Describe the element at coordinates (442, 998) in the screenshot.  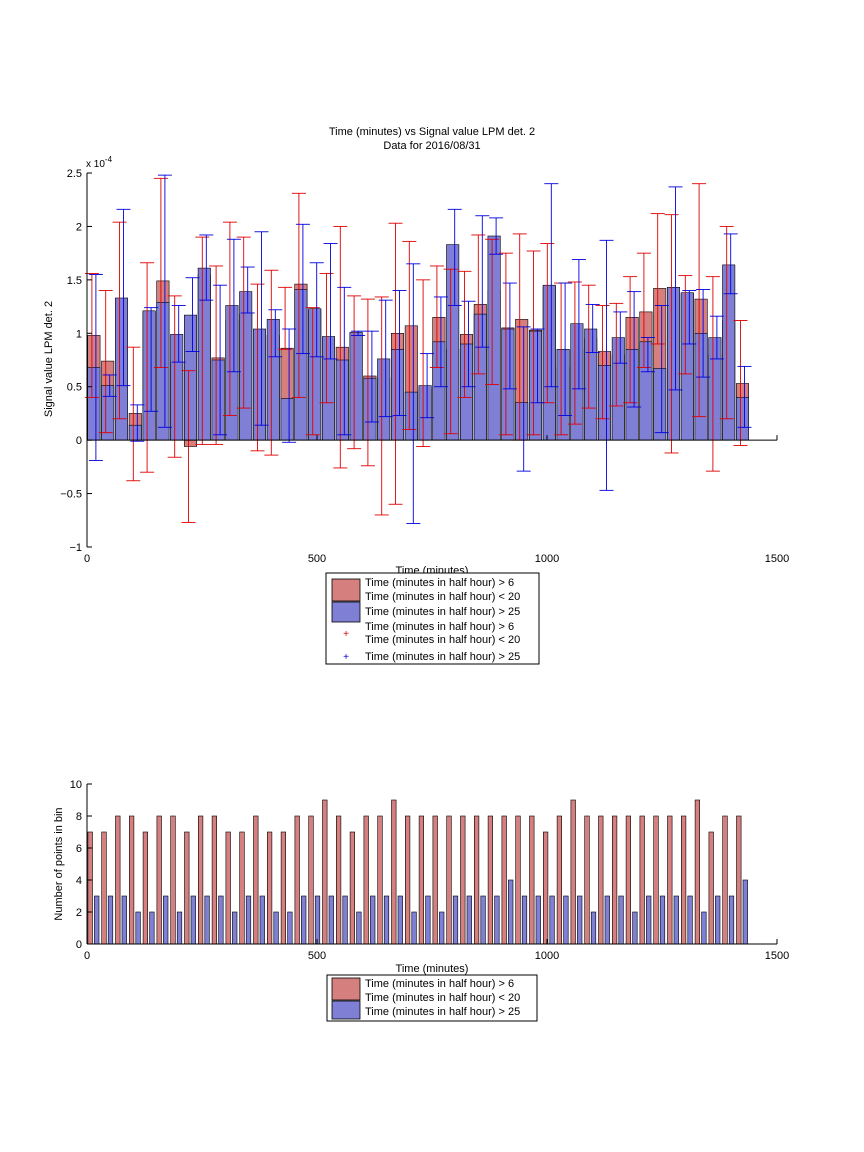
I see `bottom-legend-red-label-2: Time (minutes in half hour) < 20` at that location.